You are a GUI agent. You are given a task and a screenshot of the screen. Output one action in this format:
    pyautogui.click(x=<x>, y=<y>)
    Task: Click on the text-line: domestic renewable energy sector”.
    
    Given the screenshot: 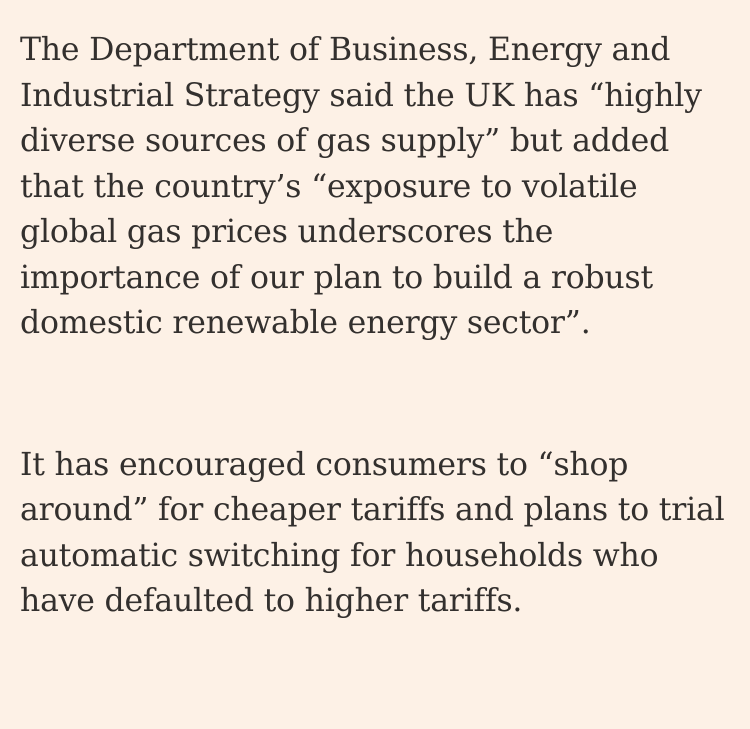 What is the action you would take?
    pyautogui.click(x=305, y=323)
    